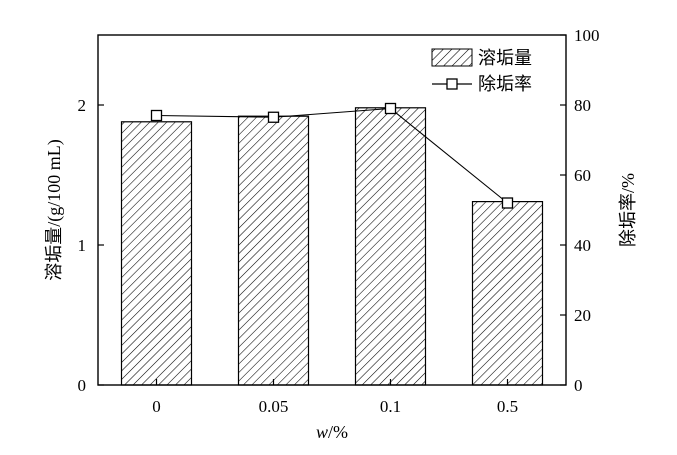 The height and width of the screenshot is (455, 677). What do you see at coordinates (505, 84) in the screenshot?
I see `legend-line-label: 除垢率` at bounding box center [505, 84].